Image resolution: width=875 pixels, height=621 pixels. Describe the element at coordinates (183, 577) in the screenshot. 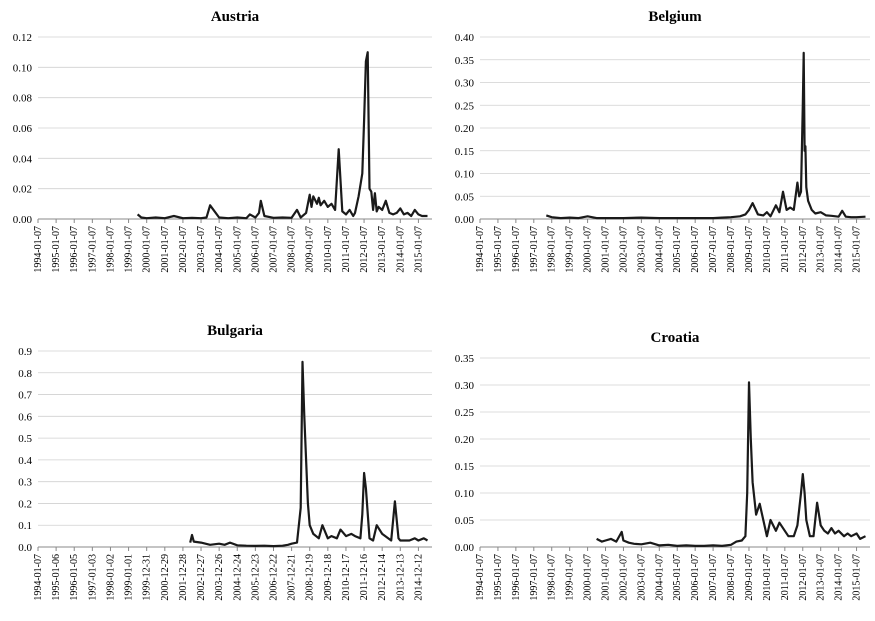

I see `x-tick-label: 2001-12-28` at that location.